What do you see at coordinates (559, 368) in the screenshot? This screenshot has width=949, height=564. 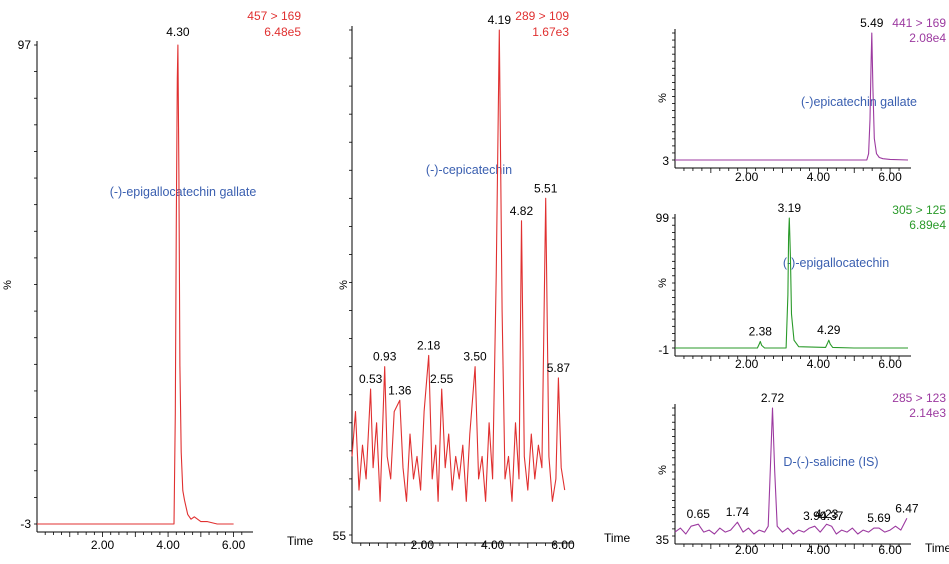 I see `peak-label: 5.87` at bounding box center [559, 368].